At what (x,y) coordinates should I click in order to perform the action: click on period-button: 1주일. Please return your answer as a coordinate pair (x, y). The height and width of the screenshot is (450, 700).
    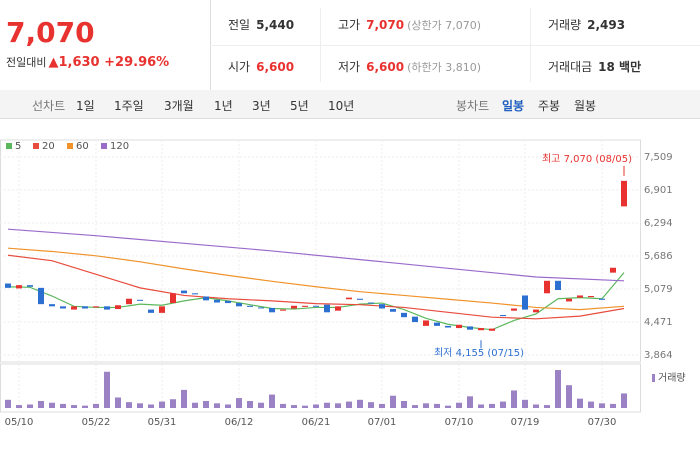
    Looking at the image, I should click on (129, 106).